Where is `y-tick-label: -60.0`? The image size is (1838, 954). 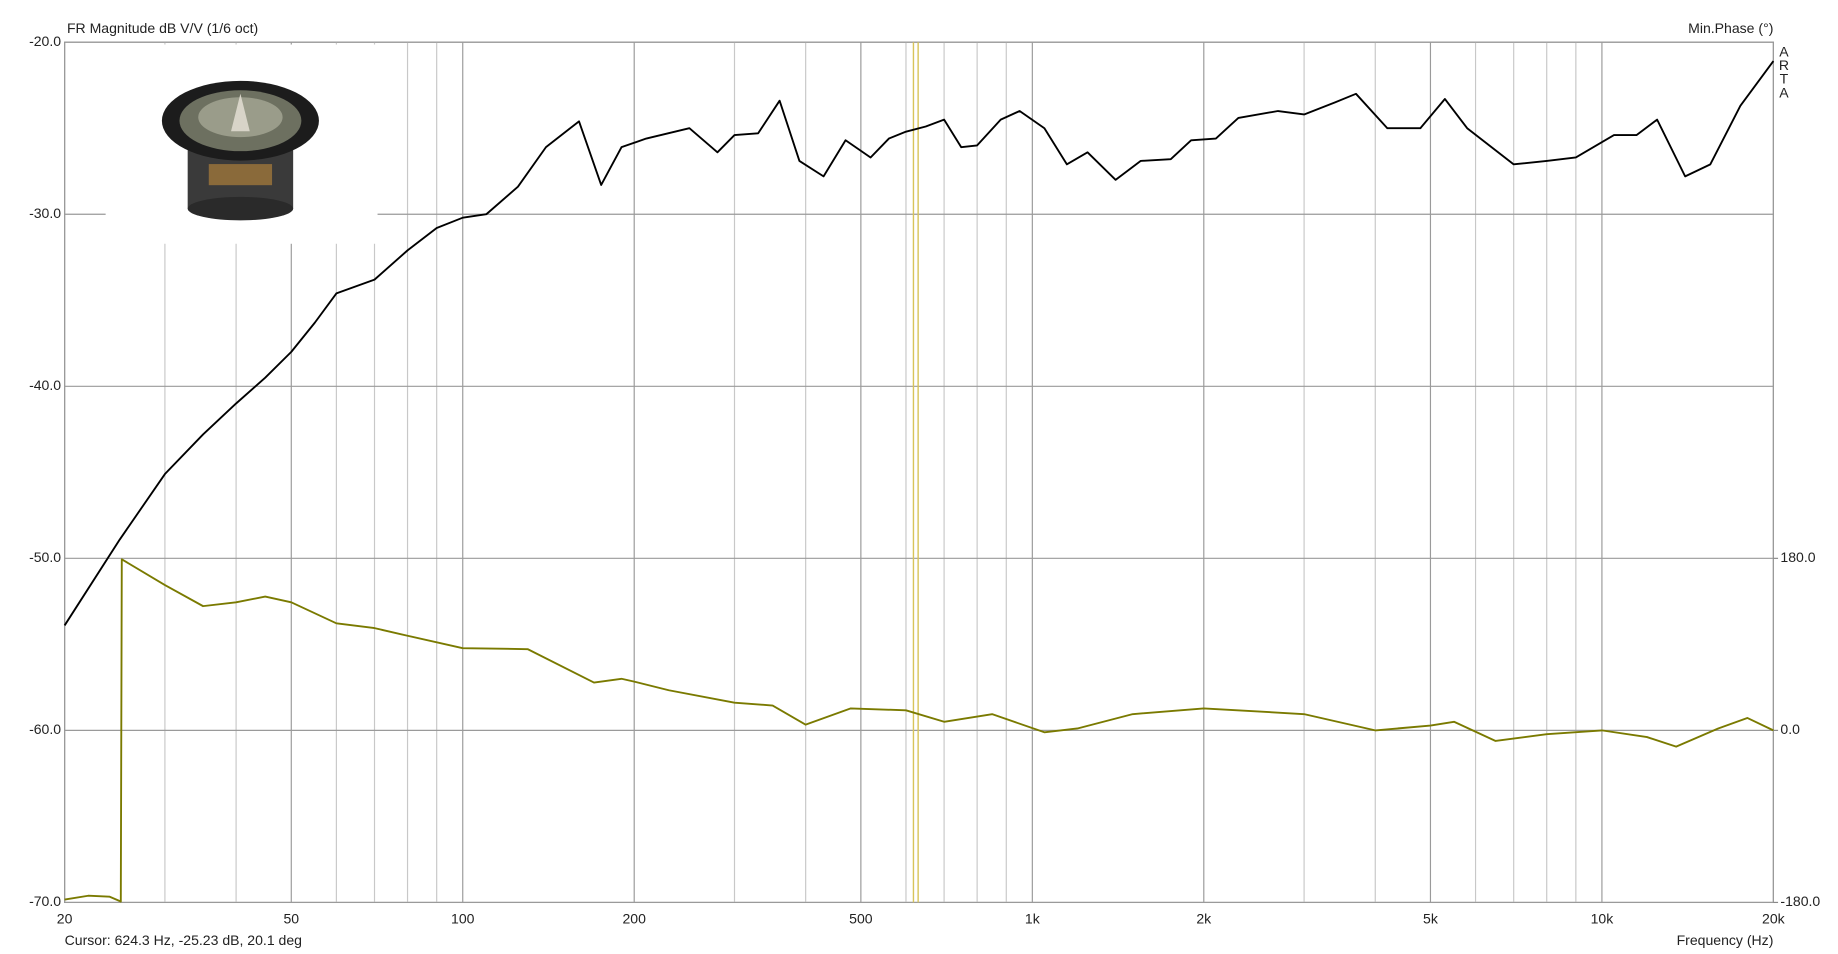
y-tick-label: -60.0 is located at coordinates (45, 729).